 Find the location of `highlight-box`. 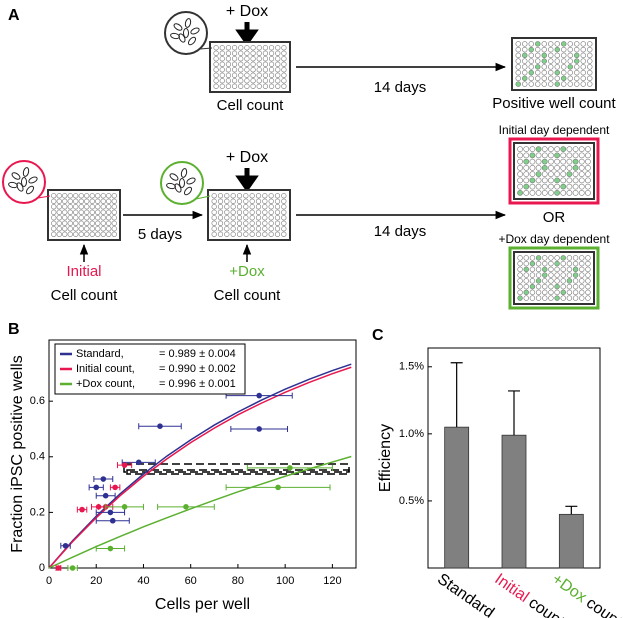

highlight-box is located at coordinates (238, 472).